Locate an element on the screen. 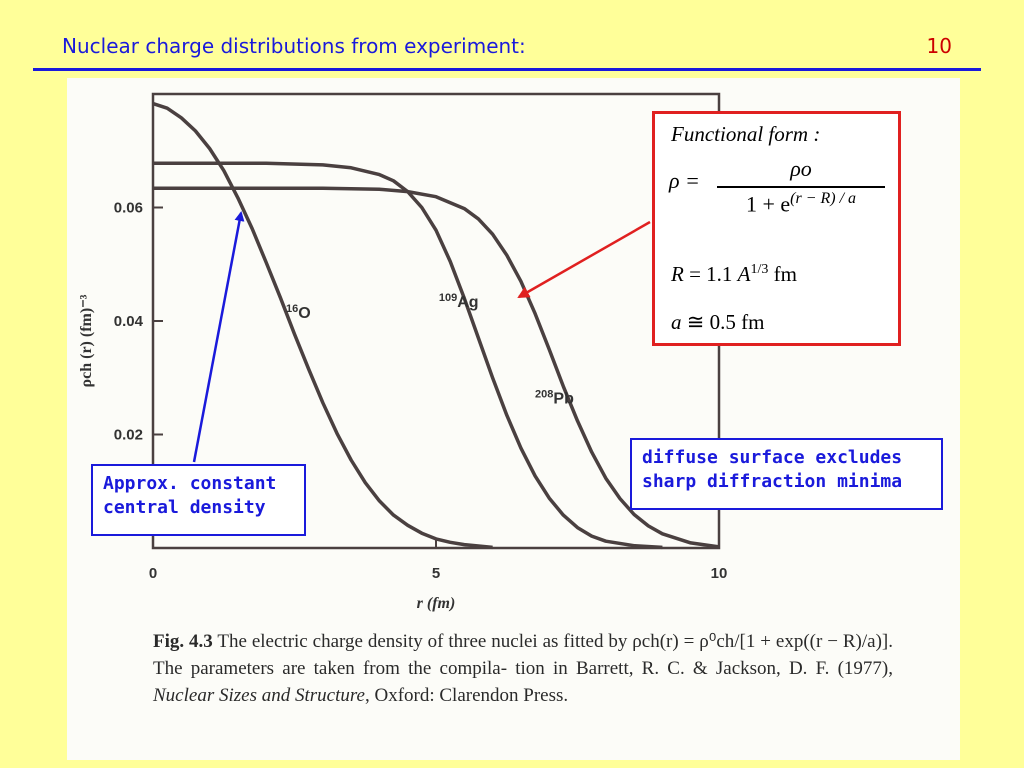  formula-fraction: ρo 1 + e(r − R) / a is located at coordinates (801, 186).